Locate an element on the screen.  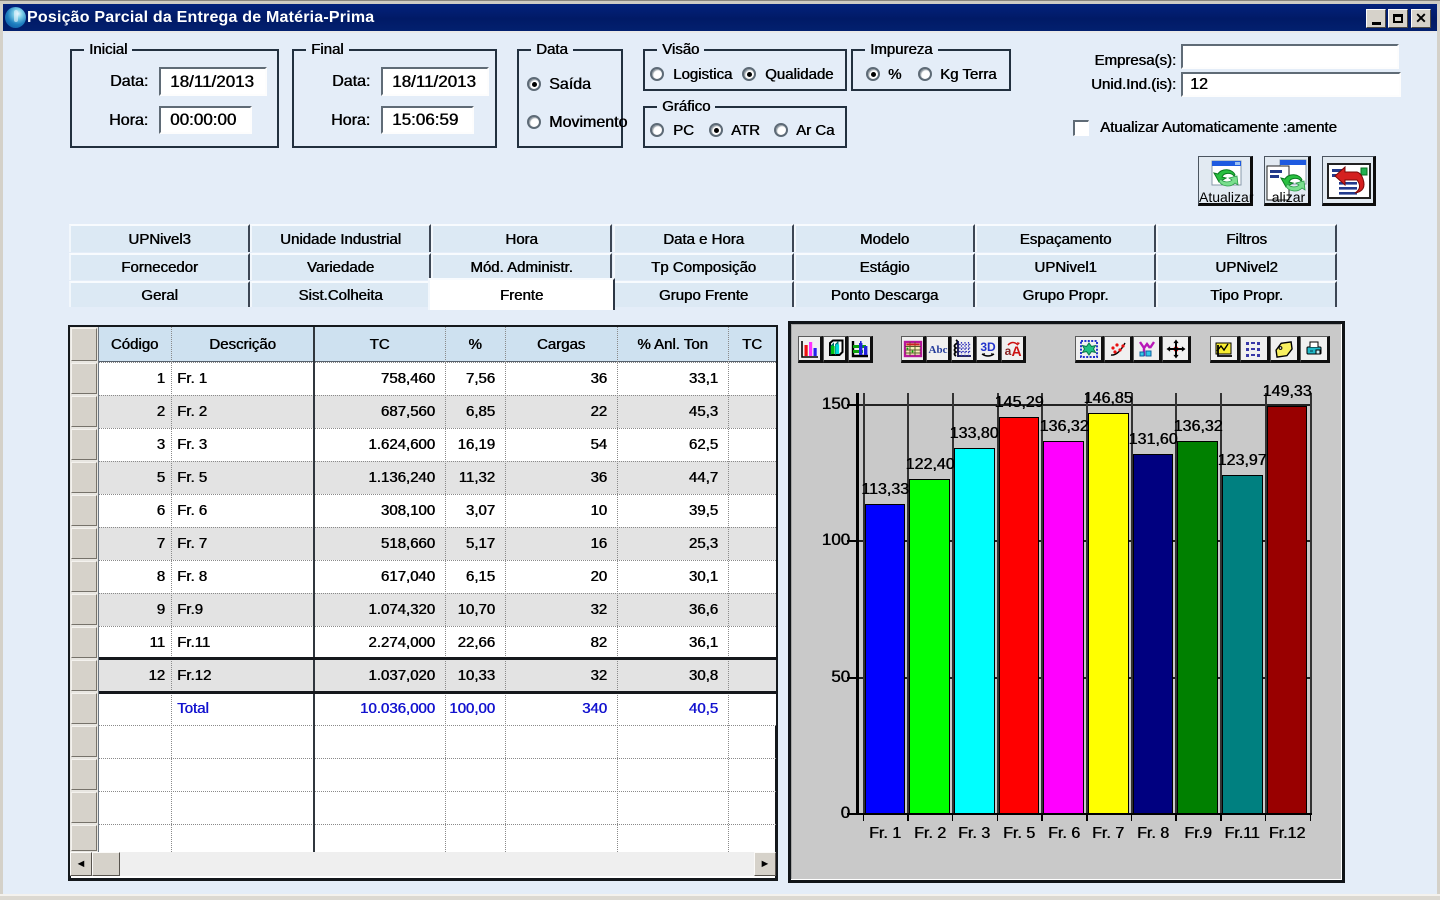
svg-text: A is located at coordinates (1016, 351).